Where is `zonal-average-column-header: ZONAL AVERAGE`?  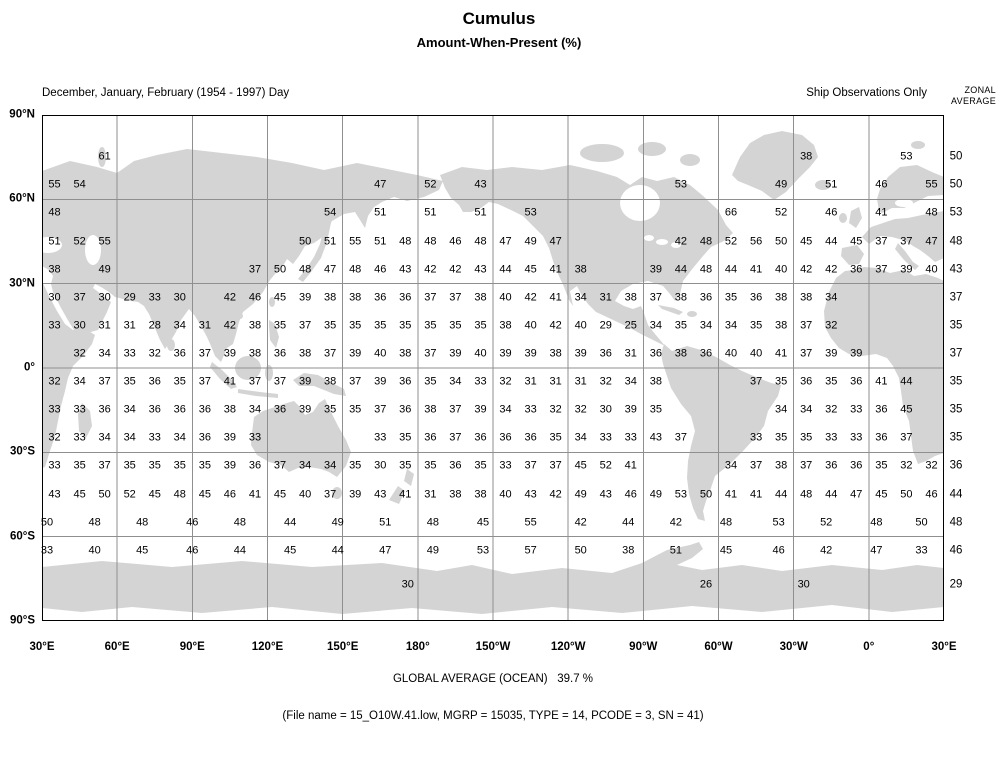 zonal-average-column-header: ZONAL AVERAGE is located at coordinates (961, 96).